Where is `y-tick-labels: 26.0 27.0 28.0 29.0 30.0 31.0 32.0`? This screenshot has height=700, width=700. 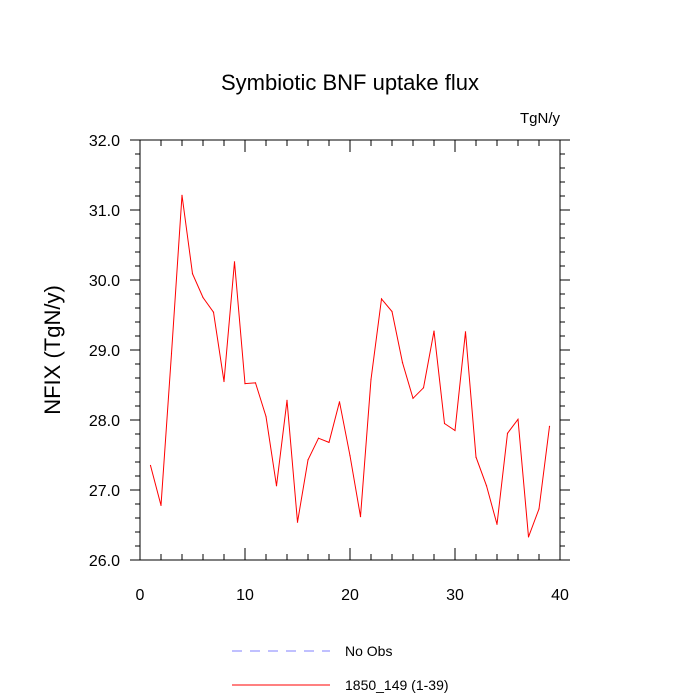 y-tick-labels: 26.0 27.0 28.0 29.0 30.0 31.0 32.0 is located at coordinates (104, 351).